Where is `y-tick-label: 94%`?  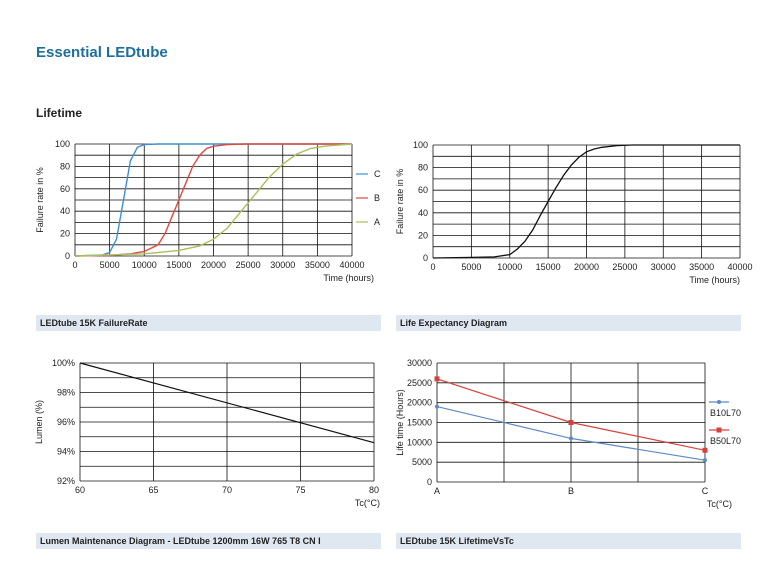
y-tick-label: 94% is located at coordinates (66, 452).